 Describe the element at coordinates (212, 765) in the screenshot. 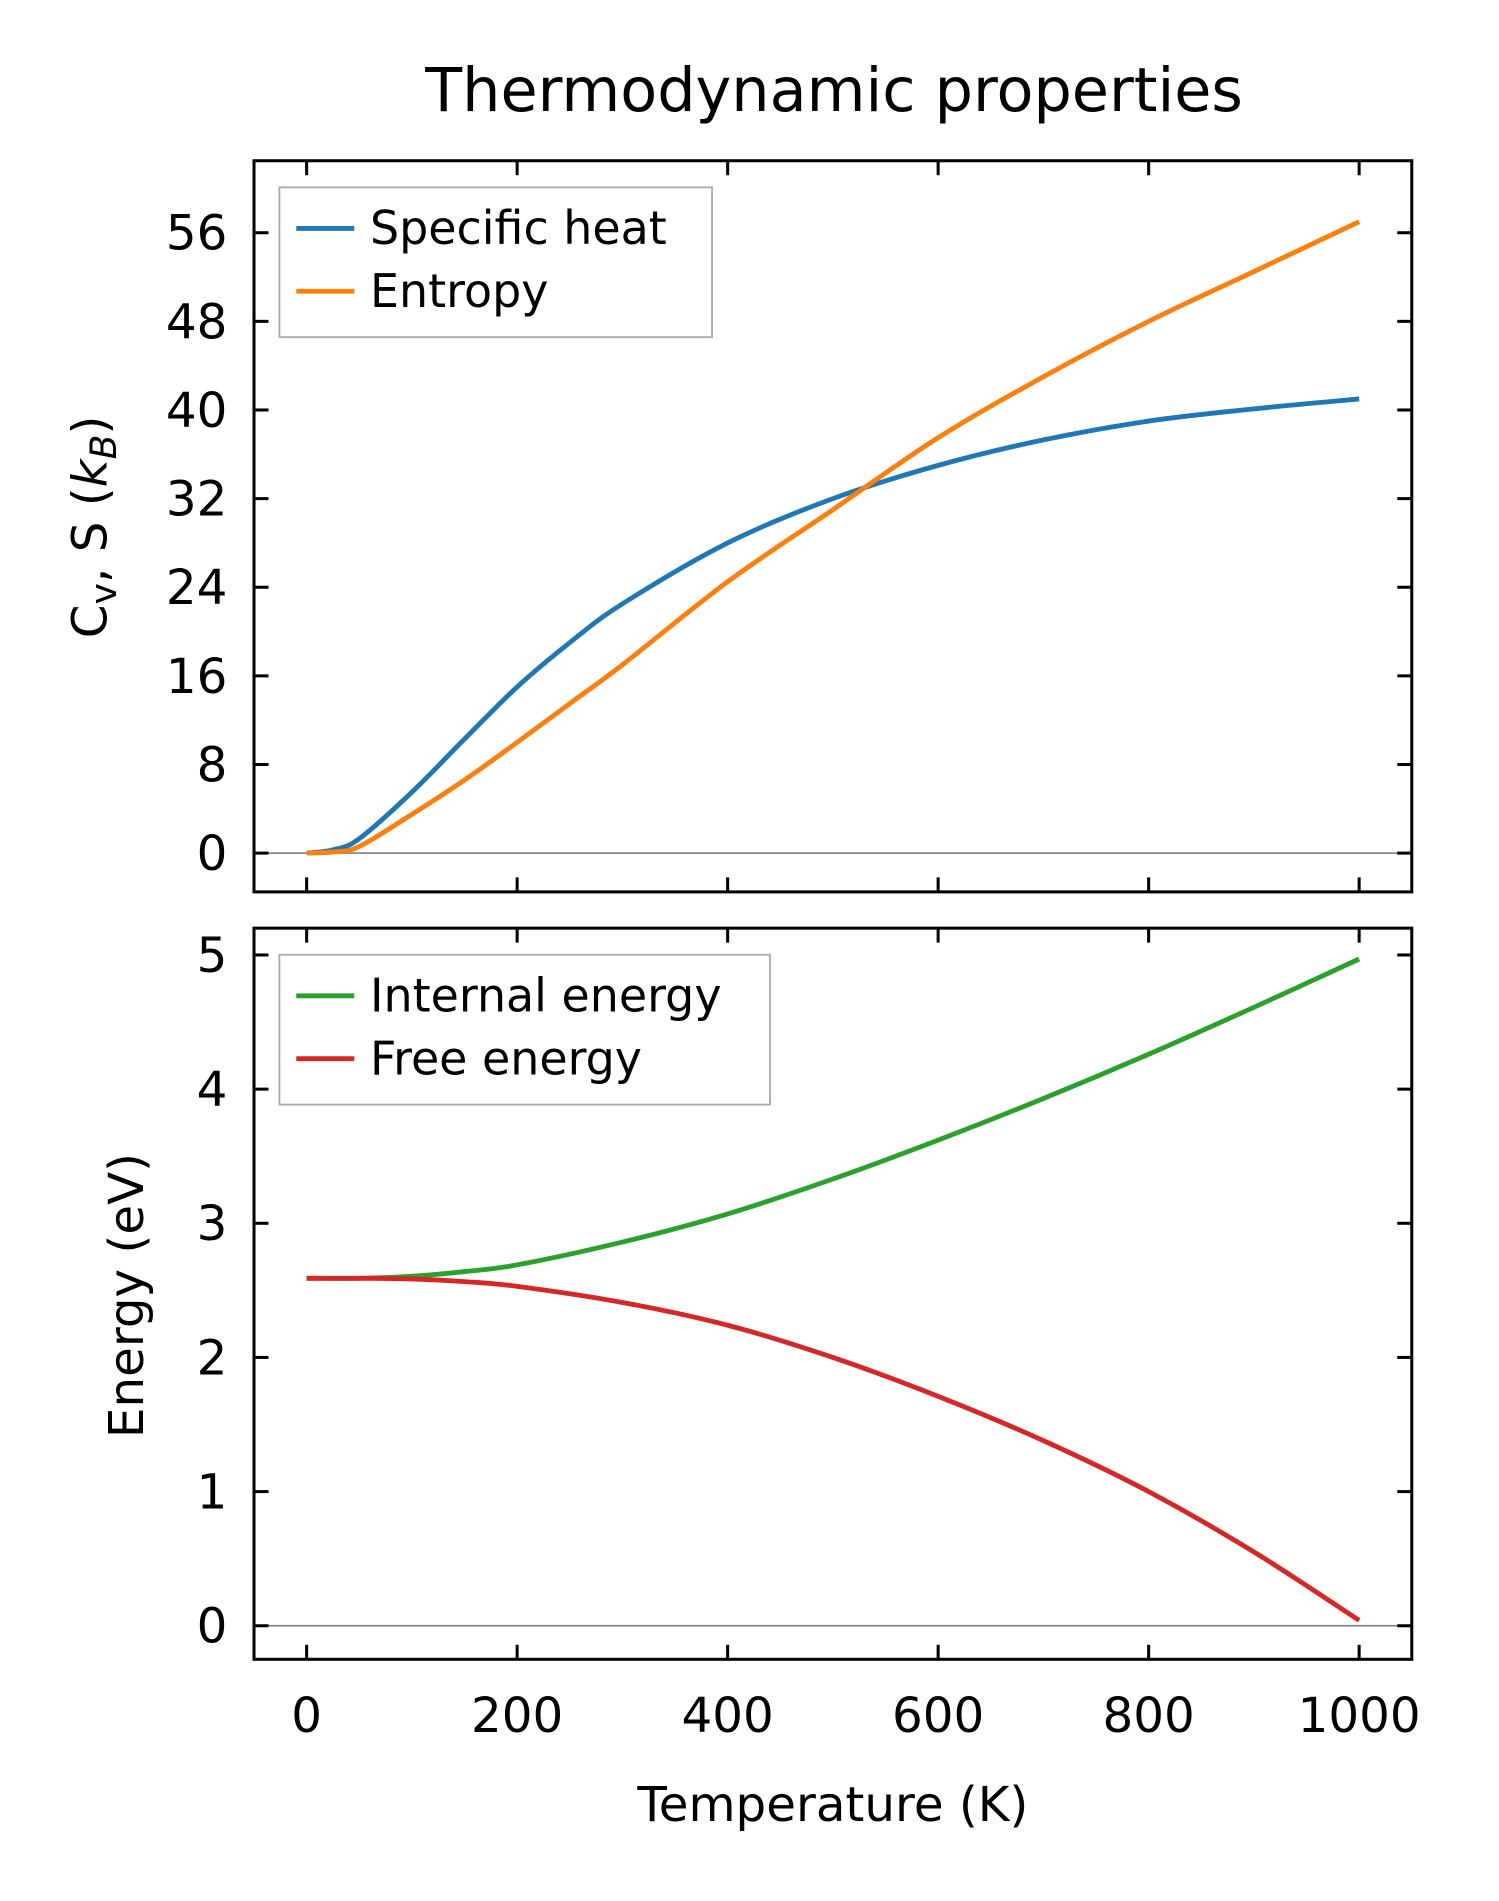

I see `y-tick-label: 8` at that location.